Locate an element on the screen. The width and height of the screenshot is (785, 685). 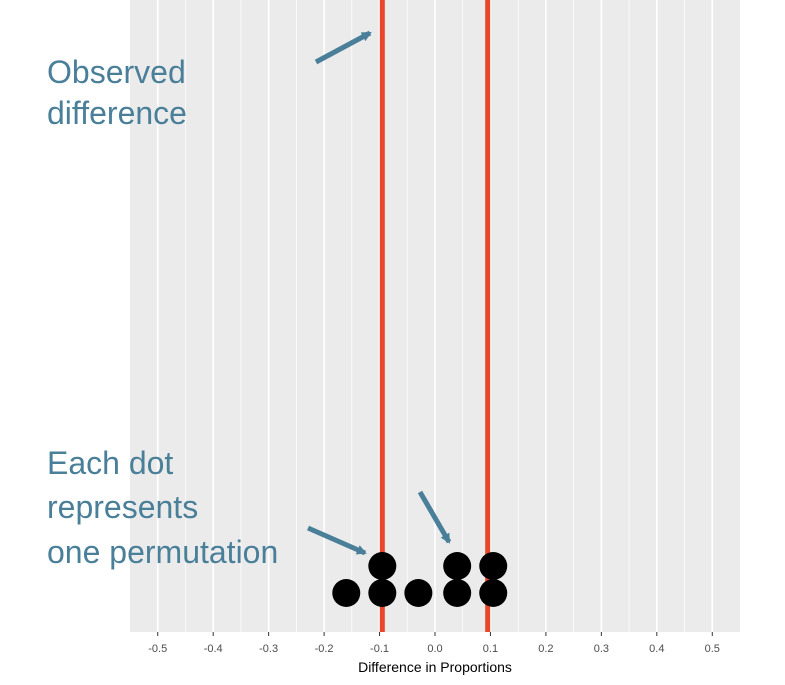
x-axis-ticks: -0.5 -0.4 -0.3 -0.2 -0.1 0.0 0.1 0.2 0.3 0.4 0.5 is located at coordinates (434, 643).